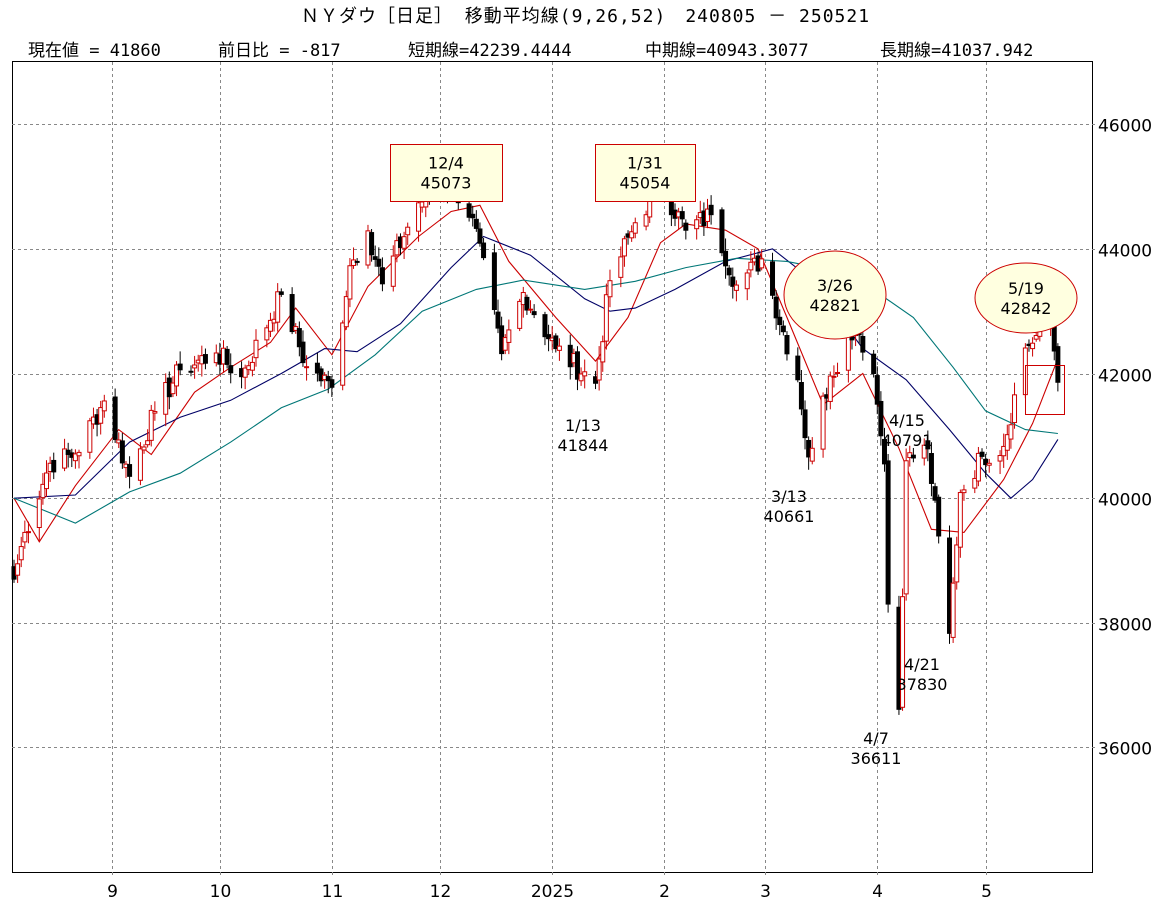 The height and width of the screenshot is (902, 1171). Describe the element at coordinates (1125, 501) in the screenshot. I see `y-tick-label: 40000` at that location.